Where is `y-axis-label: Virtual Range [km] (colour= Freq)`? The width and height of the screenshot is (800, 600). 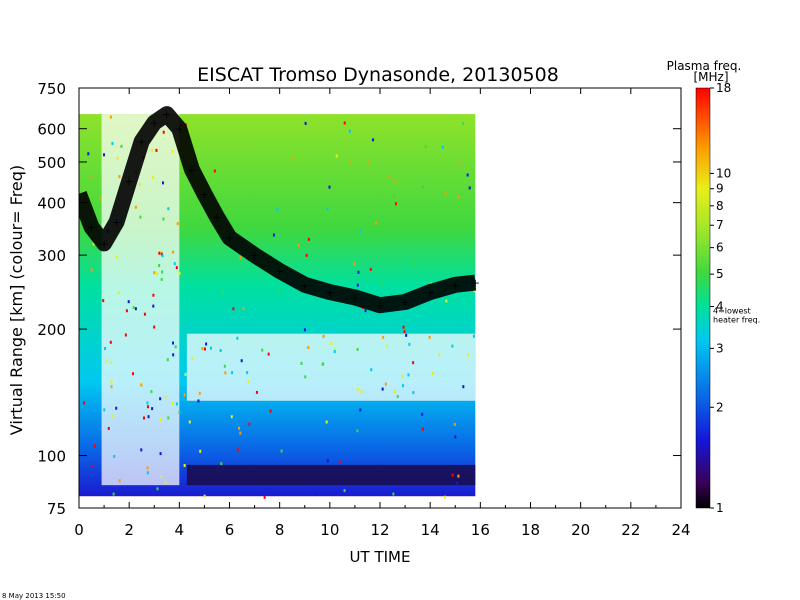
y-axis-label: Virtual Range [km] (colour= Freq) is located at coordinates (16, 300).